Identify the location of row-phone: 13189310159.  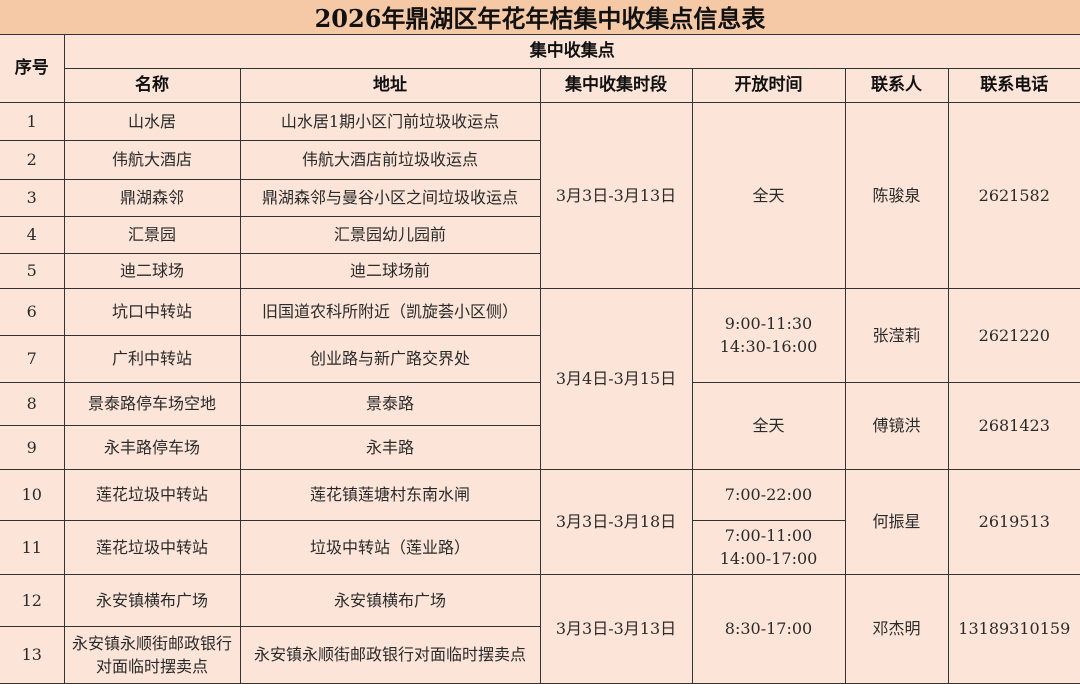
(1013, 628).